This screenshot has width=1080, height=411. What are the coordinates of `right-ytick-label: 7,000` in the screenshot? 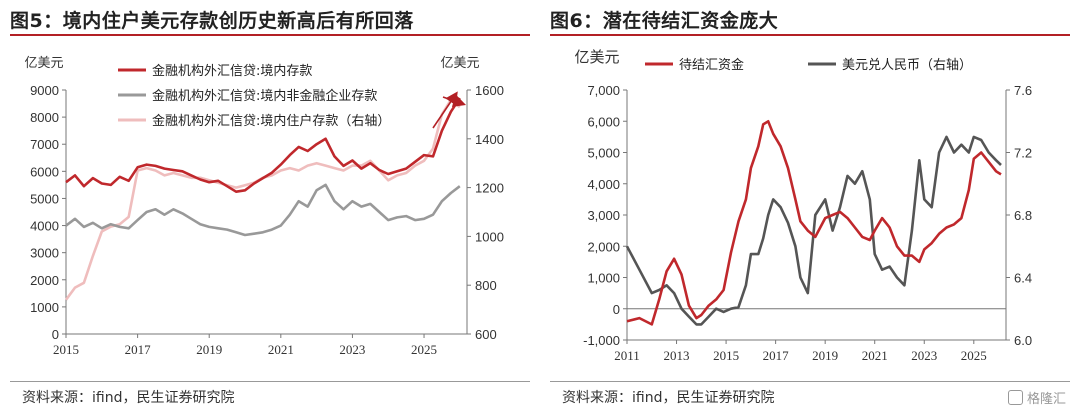 It's located at (603, 90).